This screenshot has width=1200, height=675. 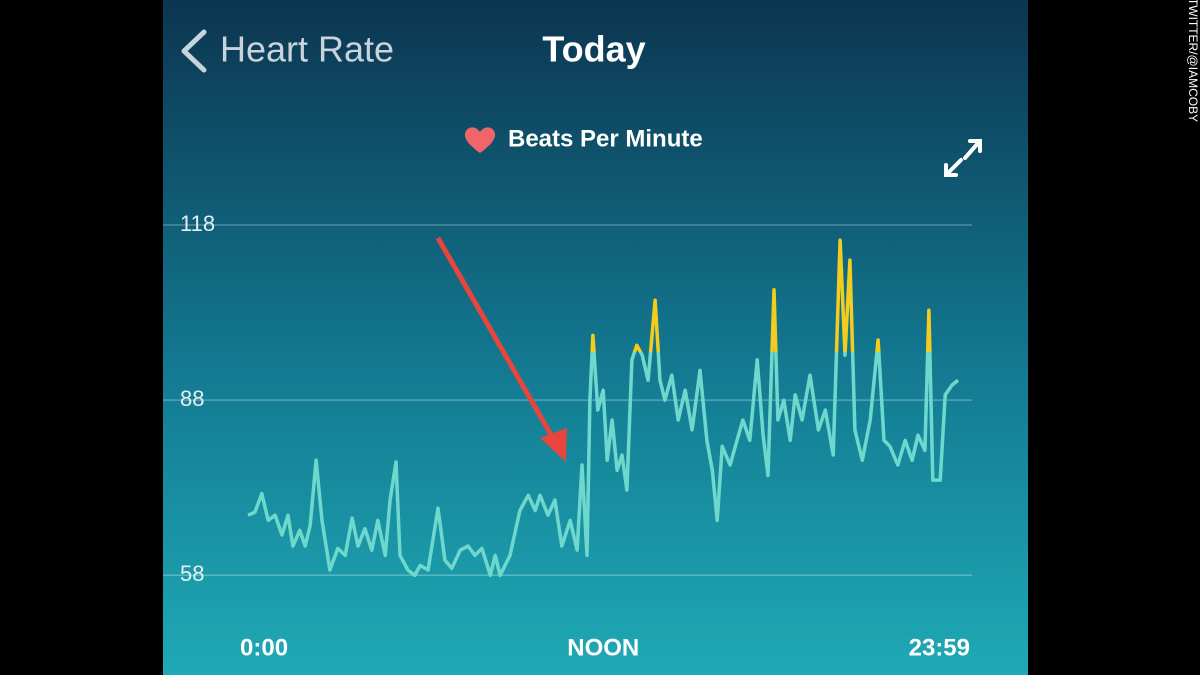 What do you see at coordinates (307, 49) in the screenshot?
I see `back-label: Heart Rate` at bounding box center [307, 49].